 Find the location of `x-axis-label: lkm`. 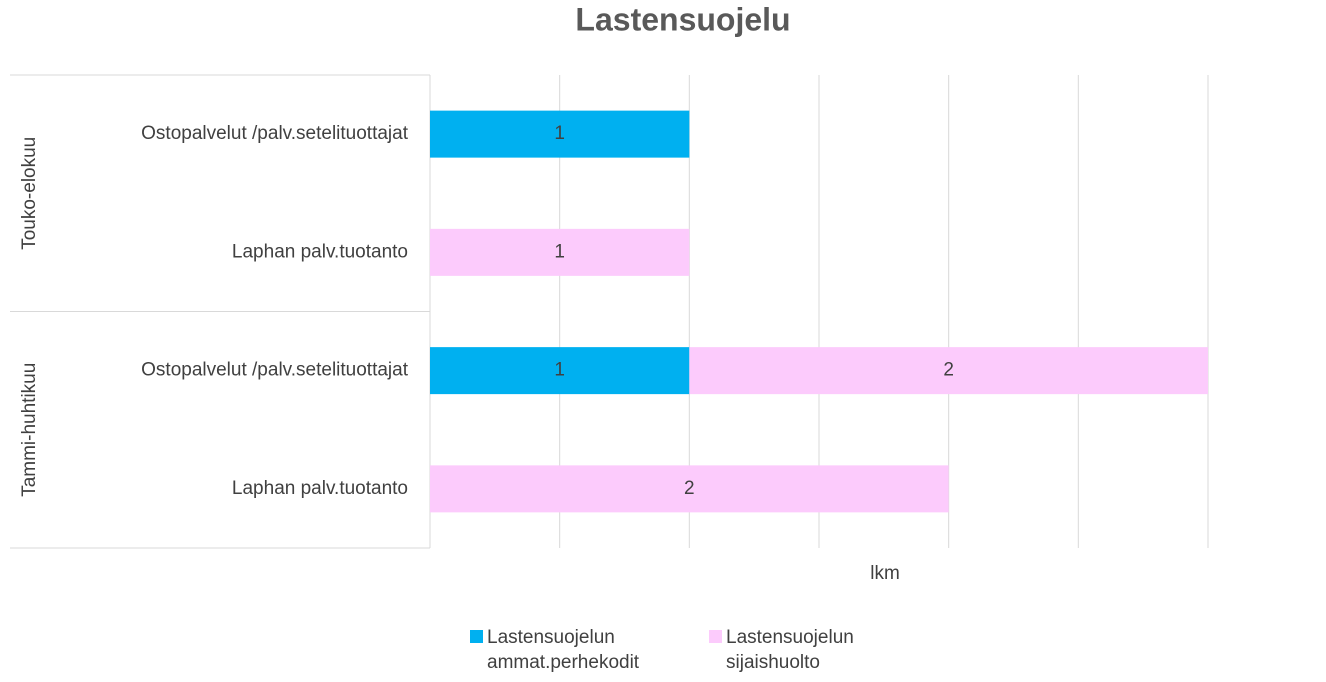

x-axis-label: lkm is located at coordinates (885, 573).